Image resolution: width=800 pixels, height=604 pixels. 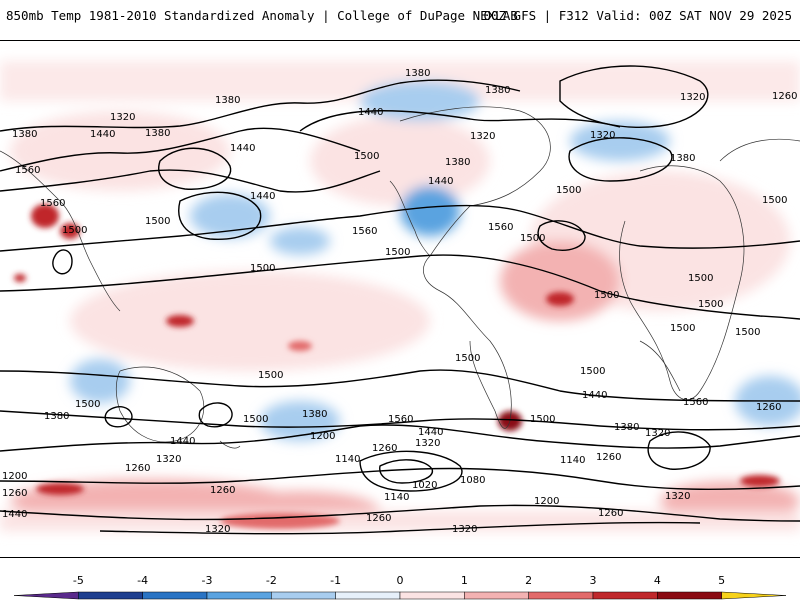 What do you see at coordinates (424, 485) in the screenshot?
I see `contour-label: 1020` at bounding box center [424, 485].